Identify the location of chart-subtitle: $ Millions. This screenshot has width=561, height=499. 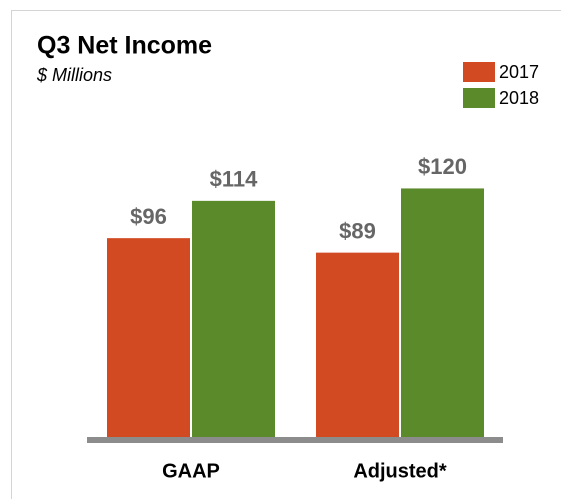
(74, 75).